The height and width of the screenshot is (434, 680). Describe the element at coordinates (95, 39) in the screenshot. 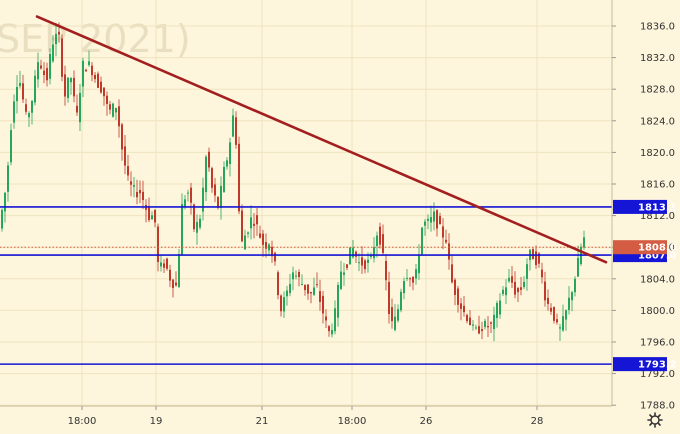

I see `symbol-watermark: SEP 2021)` at that location.